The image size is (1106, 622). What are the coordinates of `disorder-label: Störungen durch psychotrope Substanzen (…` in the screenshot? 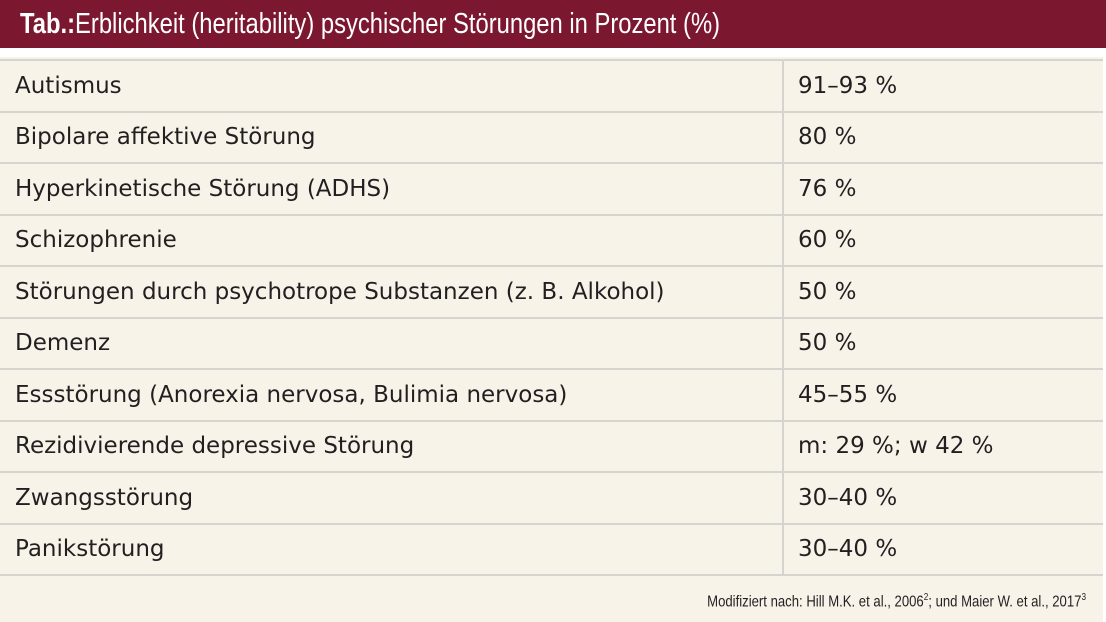 It's located at (340, 291).